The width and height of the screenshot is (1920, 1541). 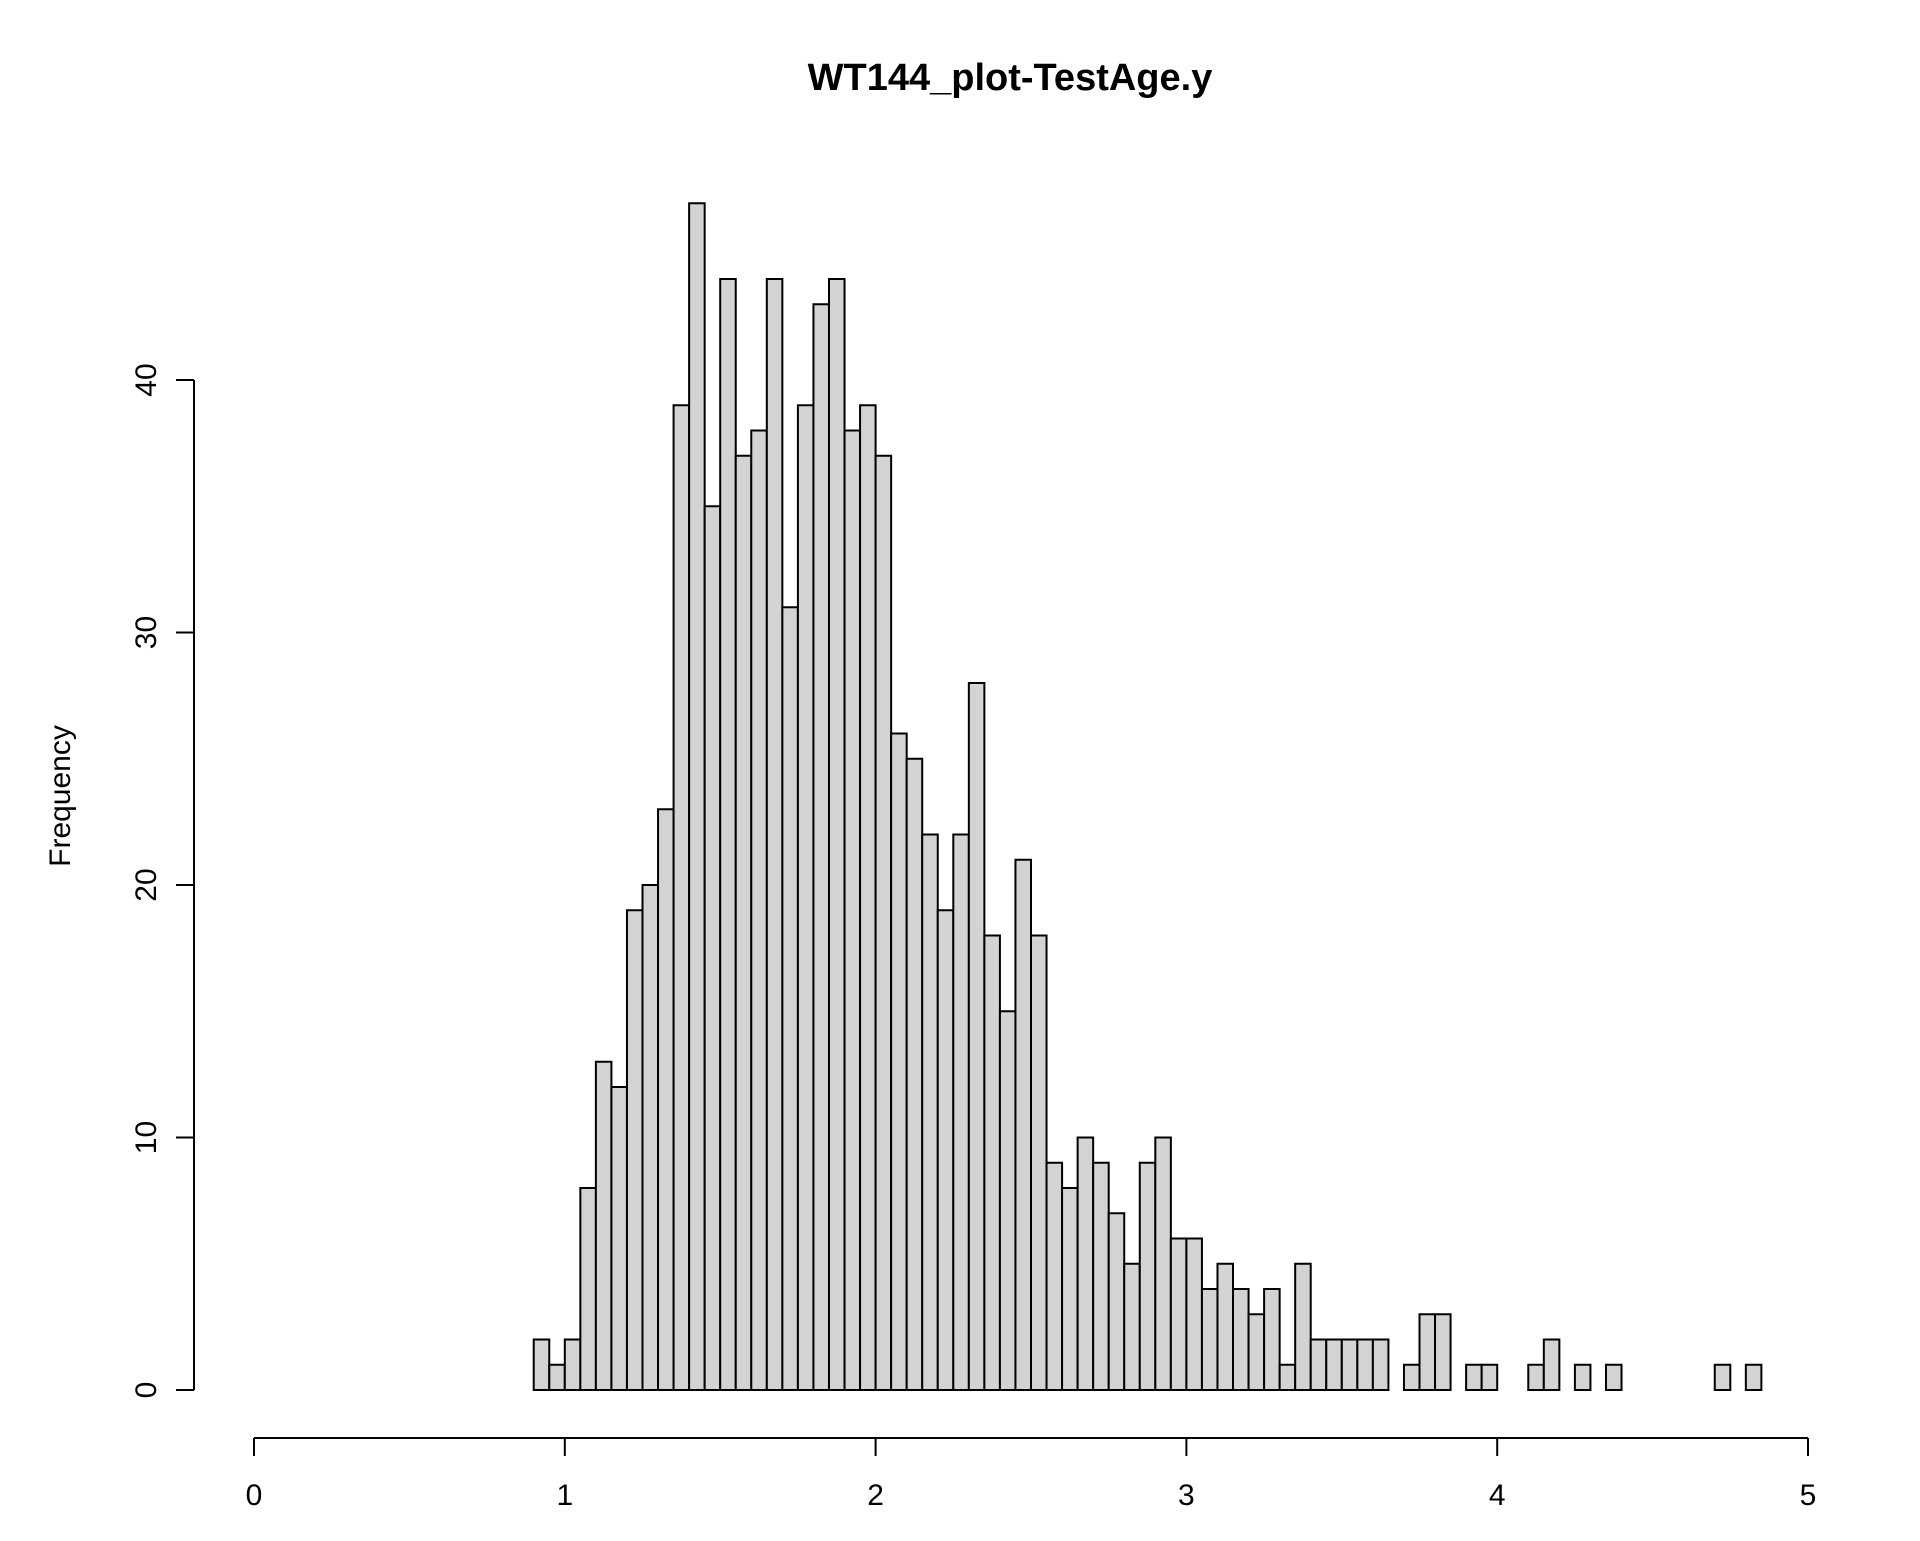 I want to click on y-axis-label: Frequency, so click(x=60, y=796).